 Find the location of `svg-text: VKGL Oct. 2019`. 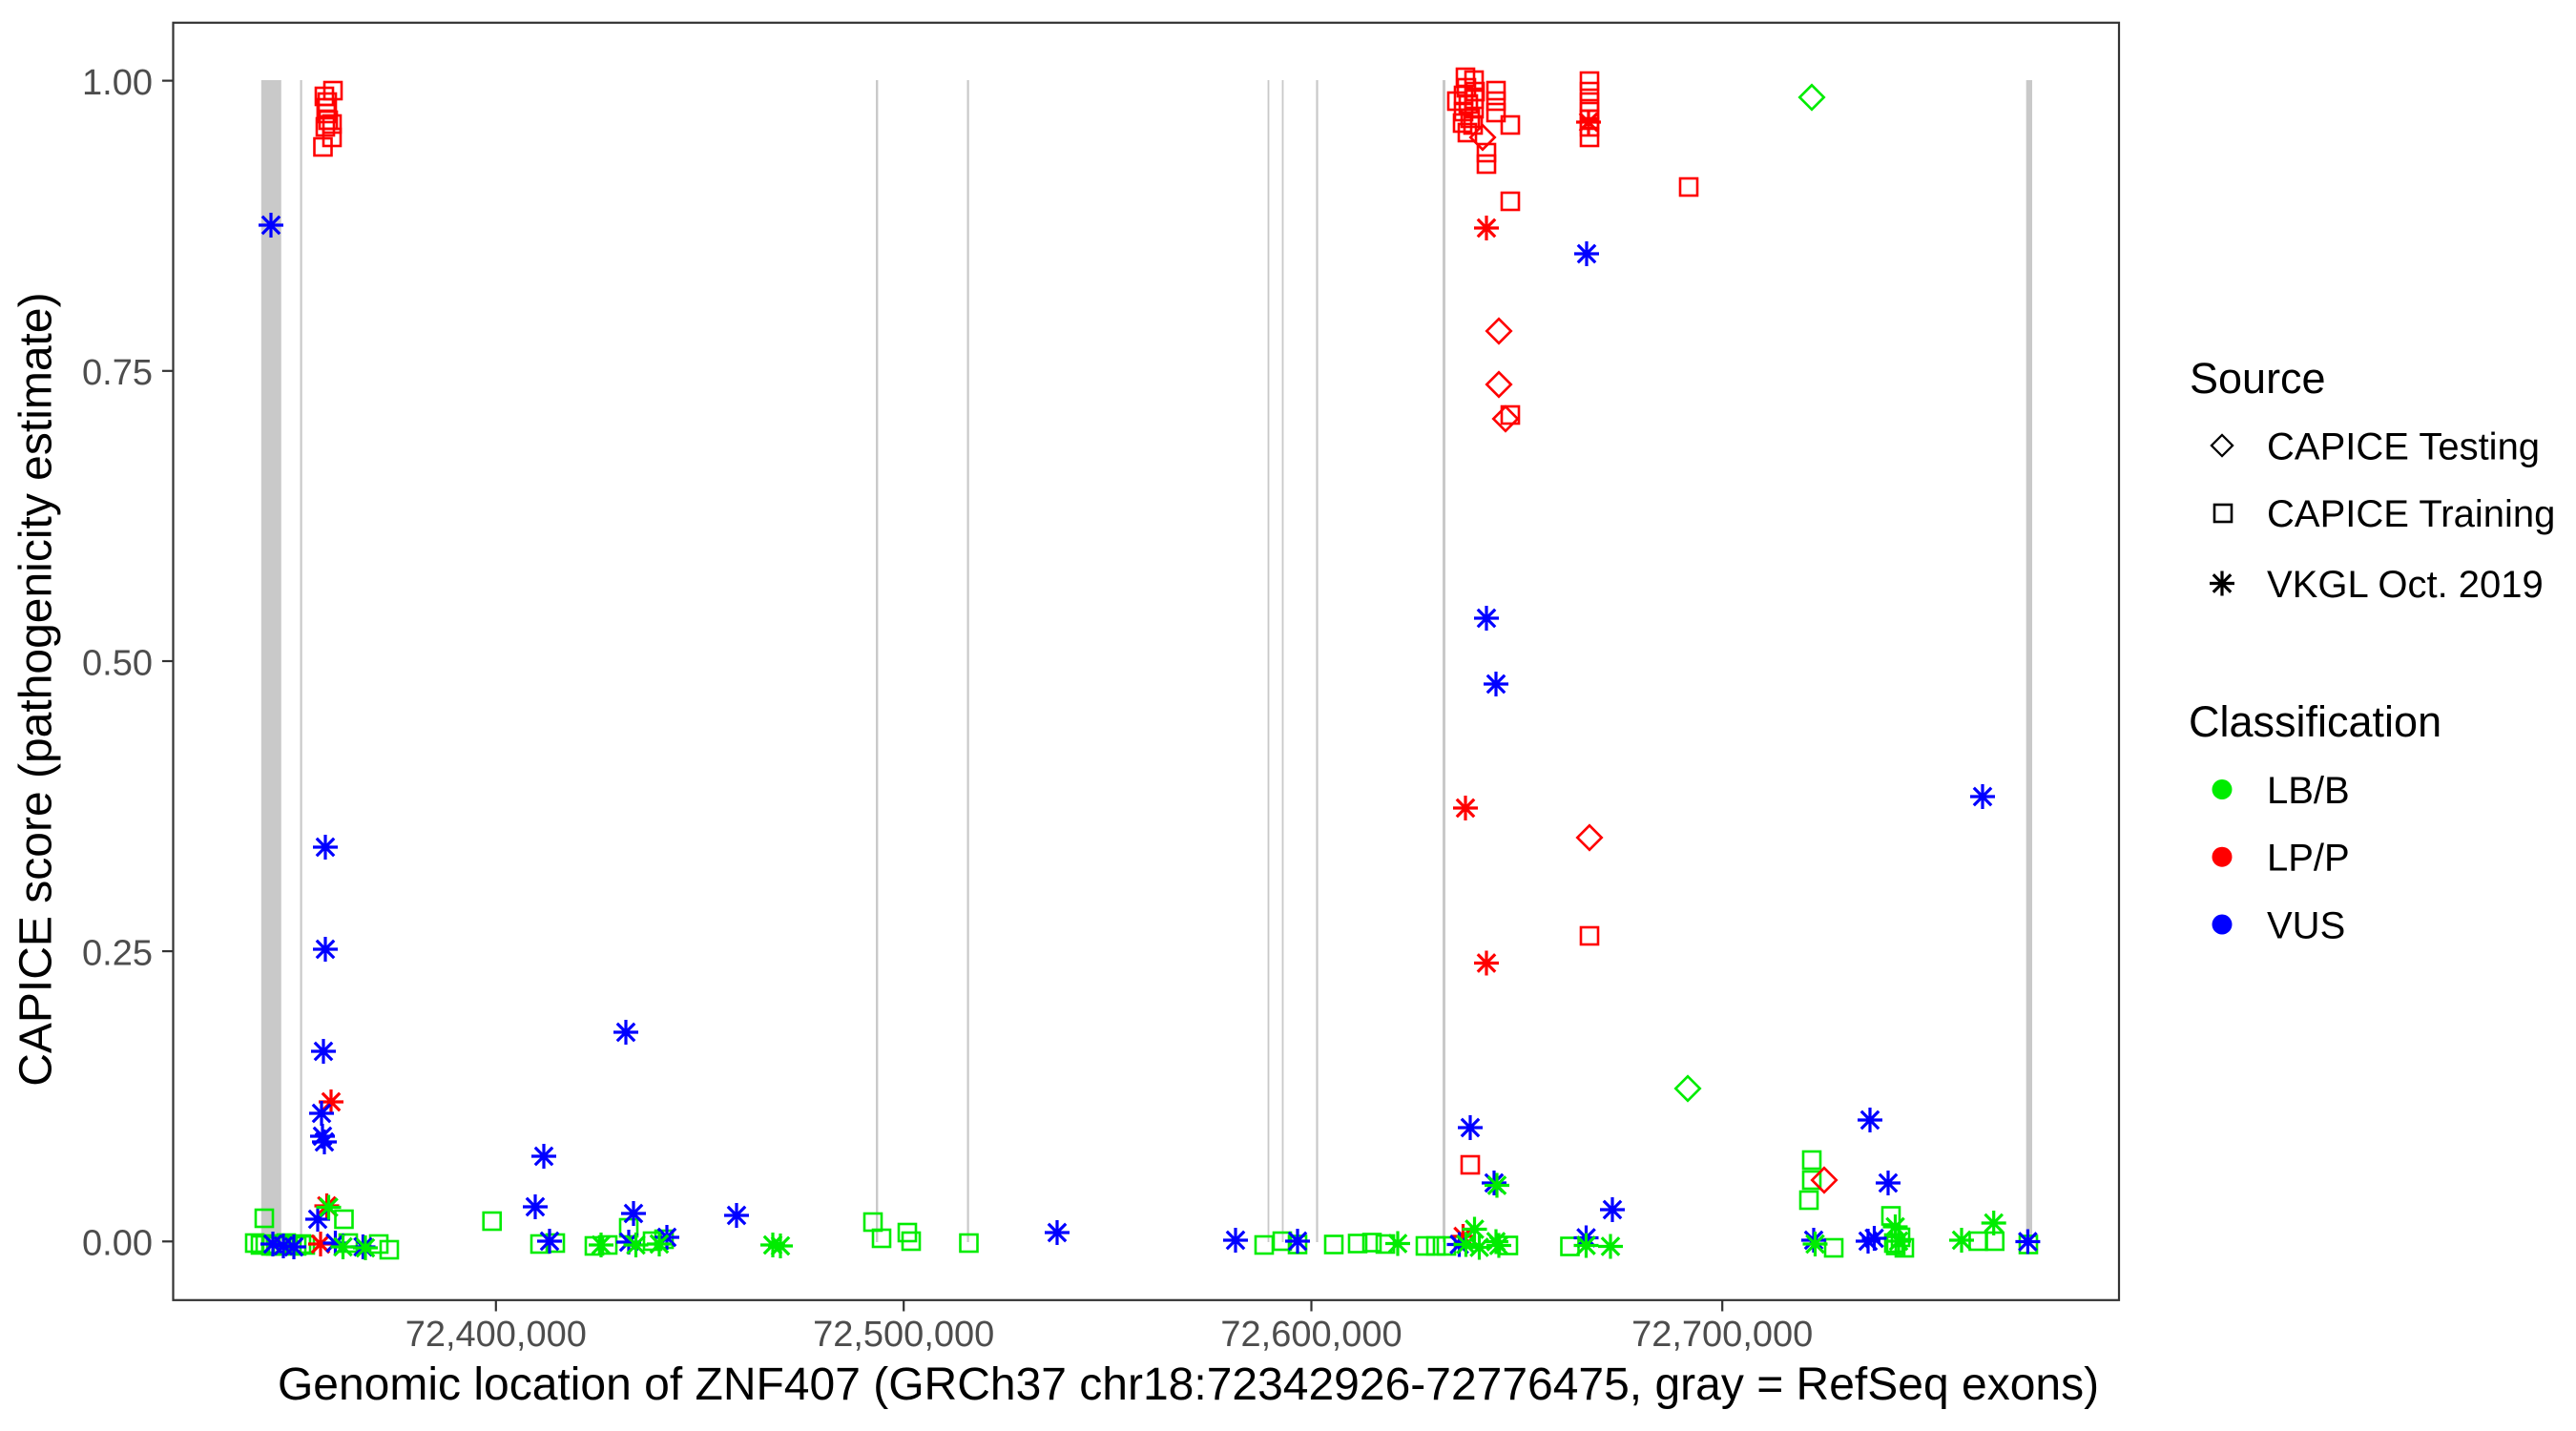

svg-text: VKGL Oct. 2019 is located at coordinates (2405, 585).